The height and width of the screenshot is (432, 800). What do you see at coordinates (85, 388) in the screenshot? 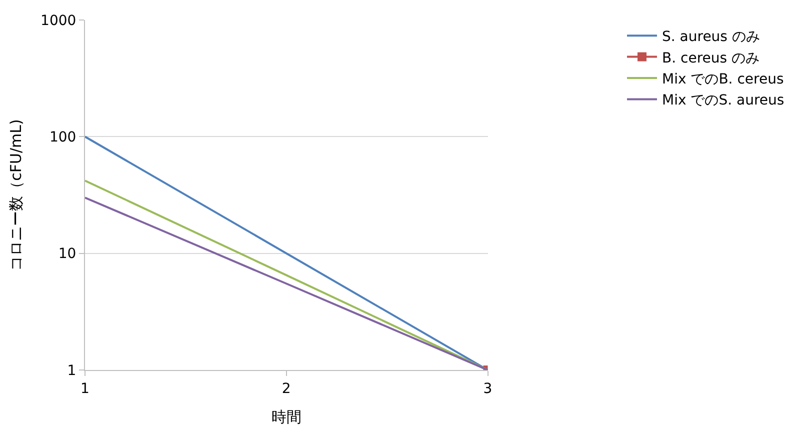
I see `x-tick-label: 1` at bounding box center [85, 388].